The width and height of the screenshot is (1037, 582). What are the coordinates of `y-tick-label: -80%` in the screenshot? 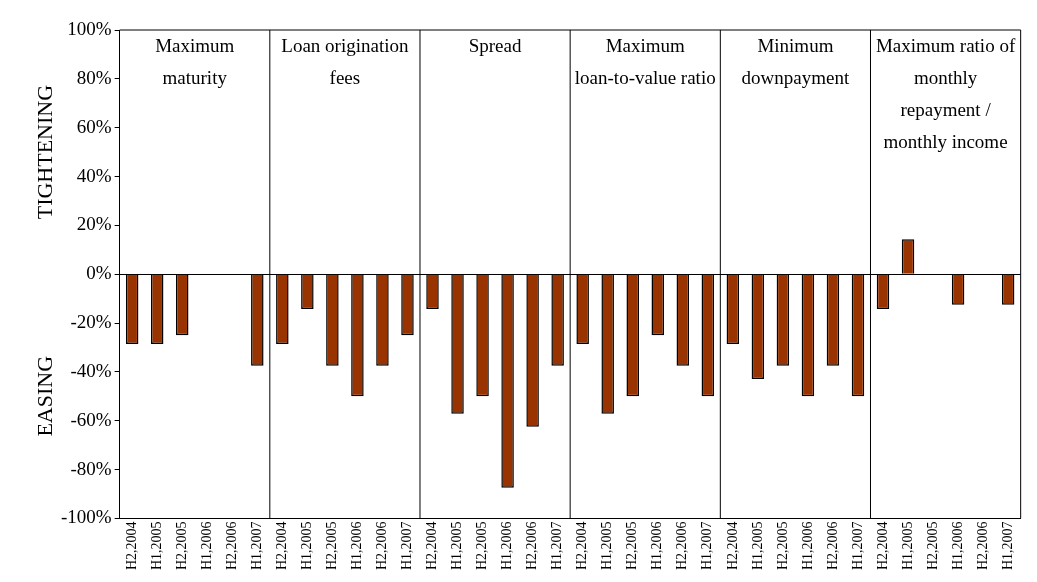 It's located at (91, 468).